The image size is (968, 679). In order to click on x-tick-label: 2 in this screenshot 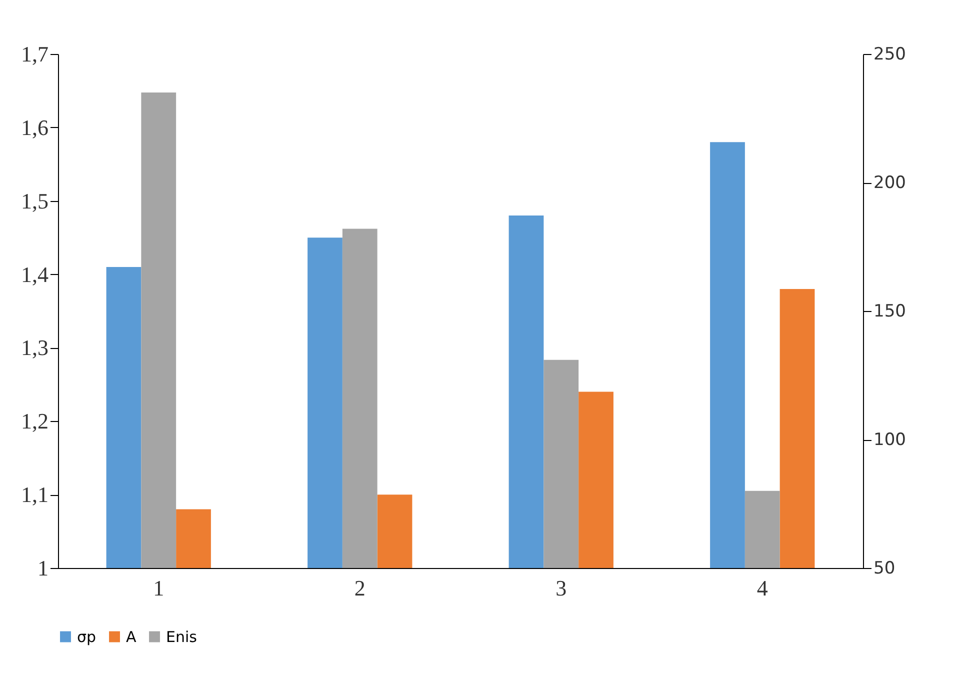, I will do `click(360, 588)`.